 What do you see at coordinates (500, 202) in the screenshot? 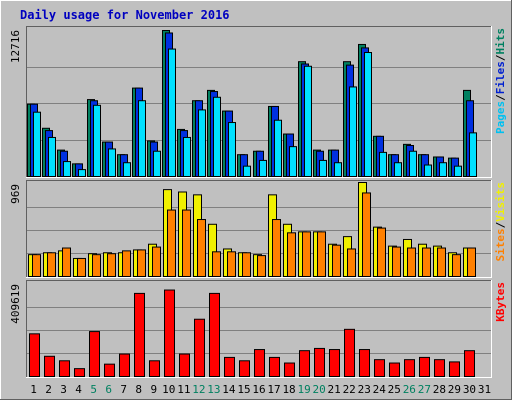
I see `legend-part-2: Visits` at bounding box center [500, 202].